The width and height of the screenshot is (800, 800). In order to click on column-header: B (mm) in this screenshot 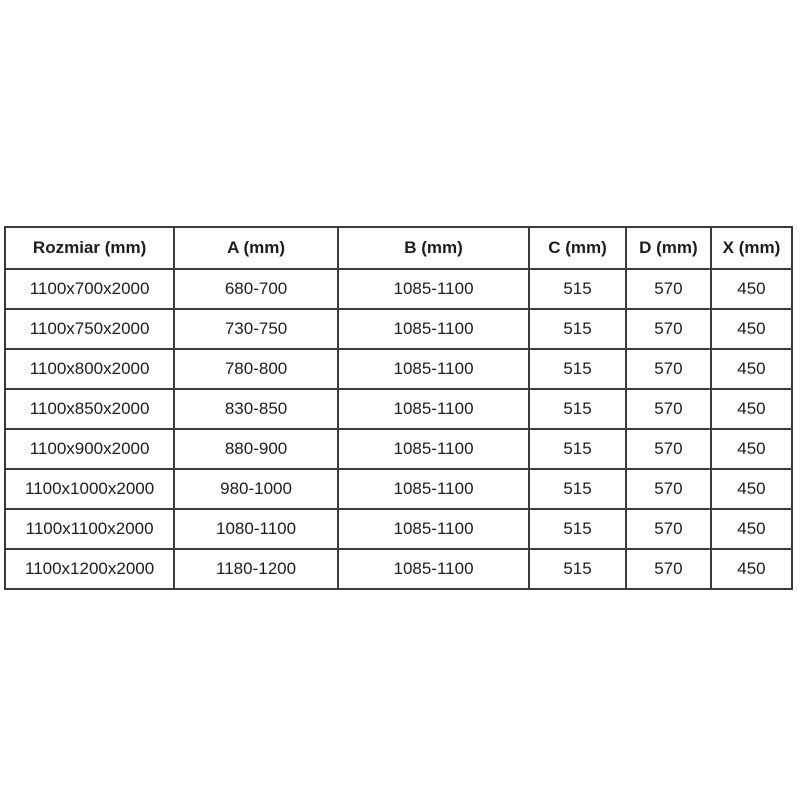, I will do `click(433, 248)`.